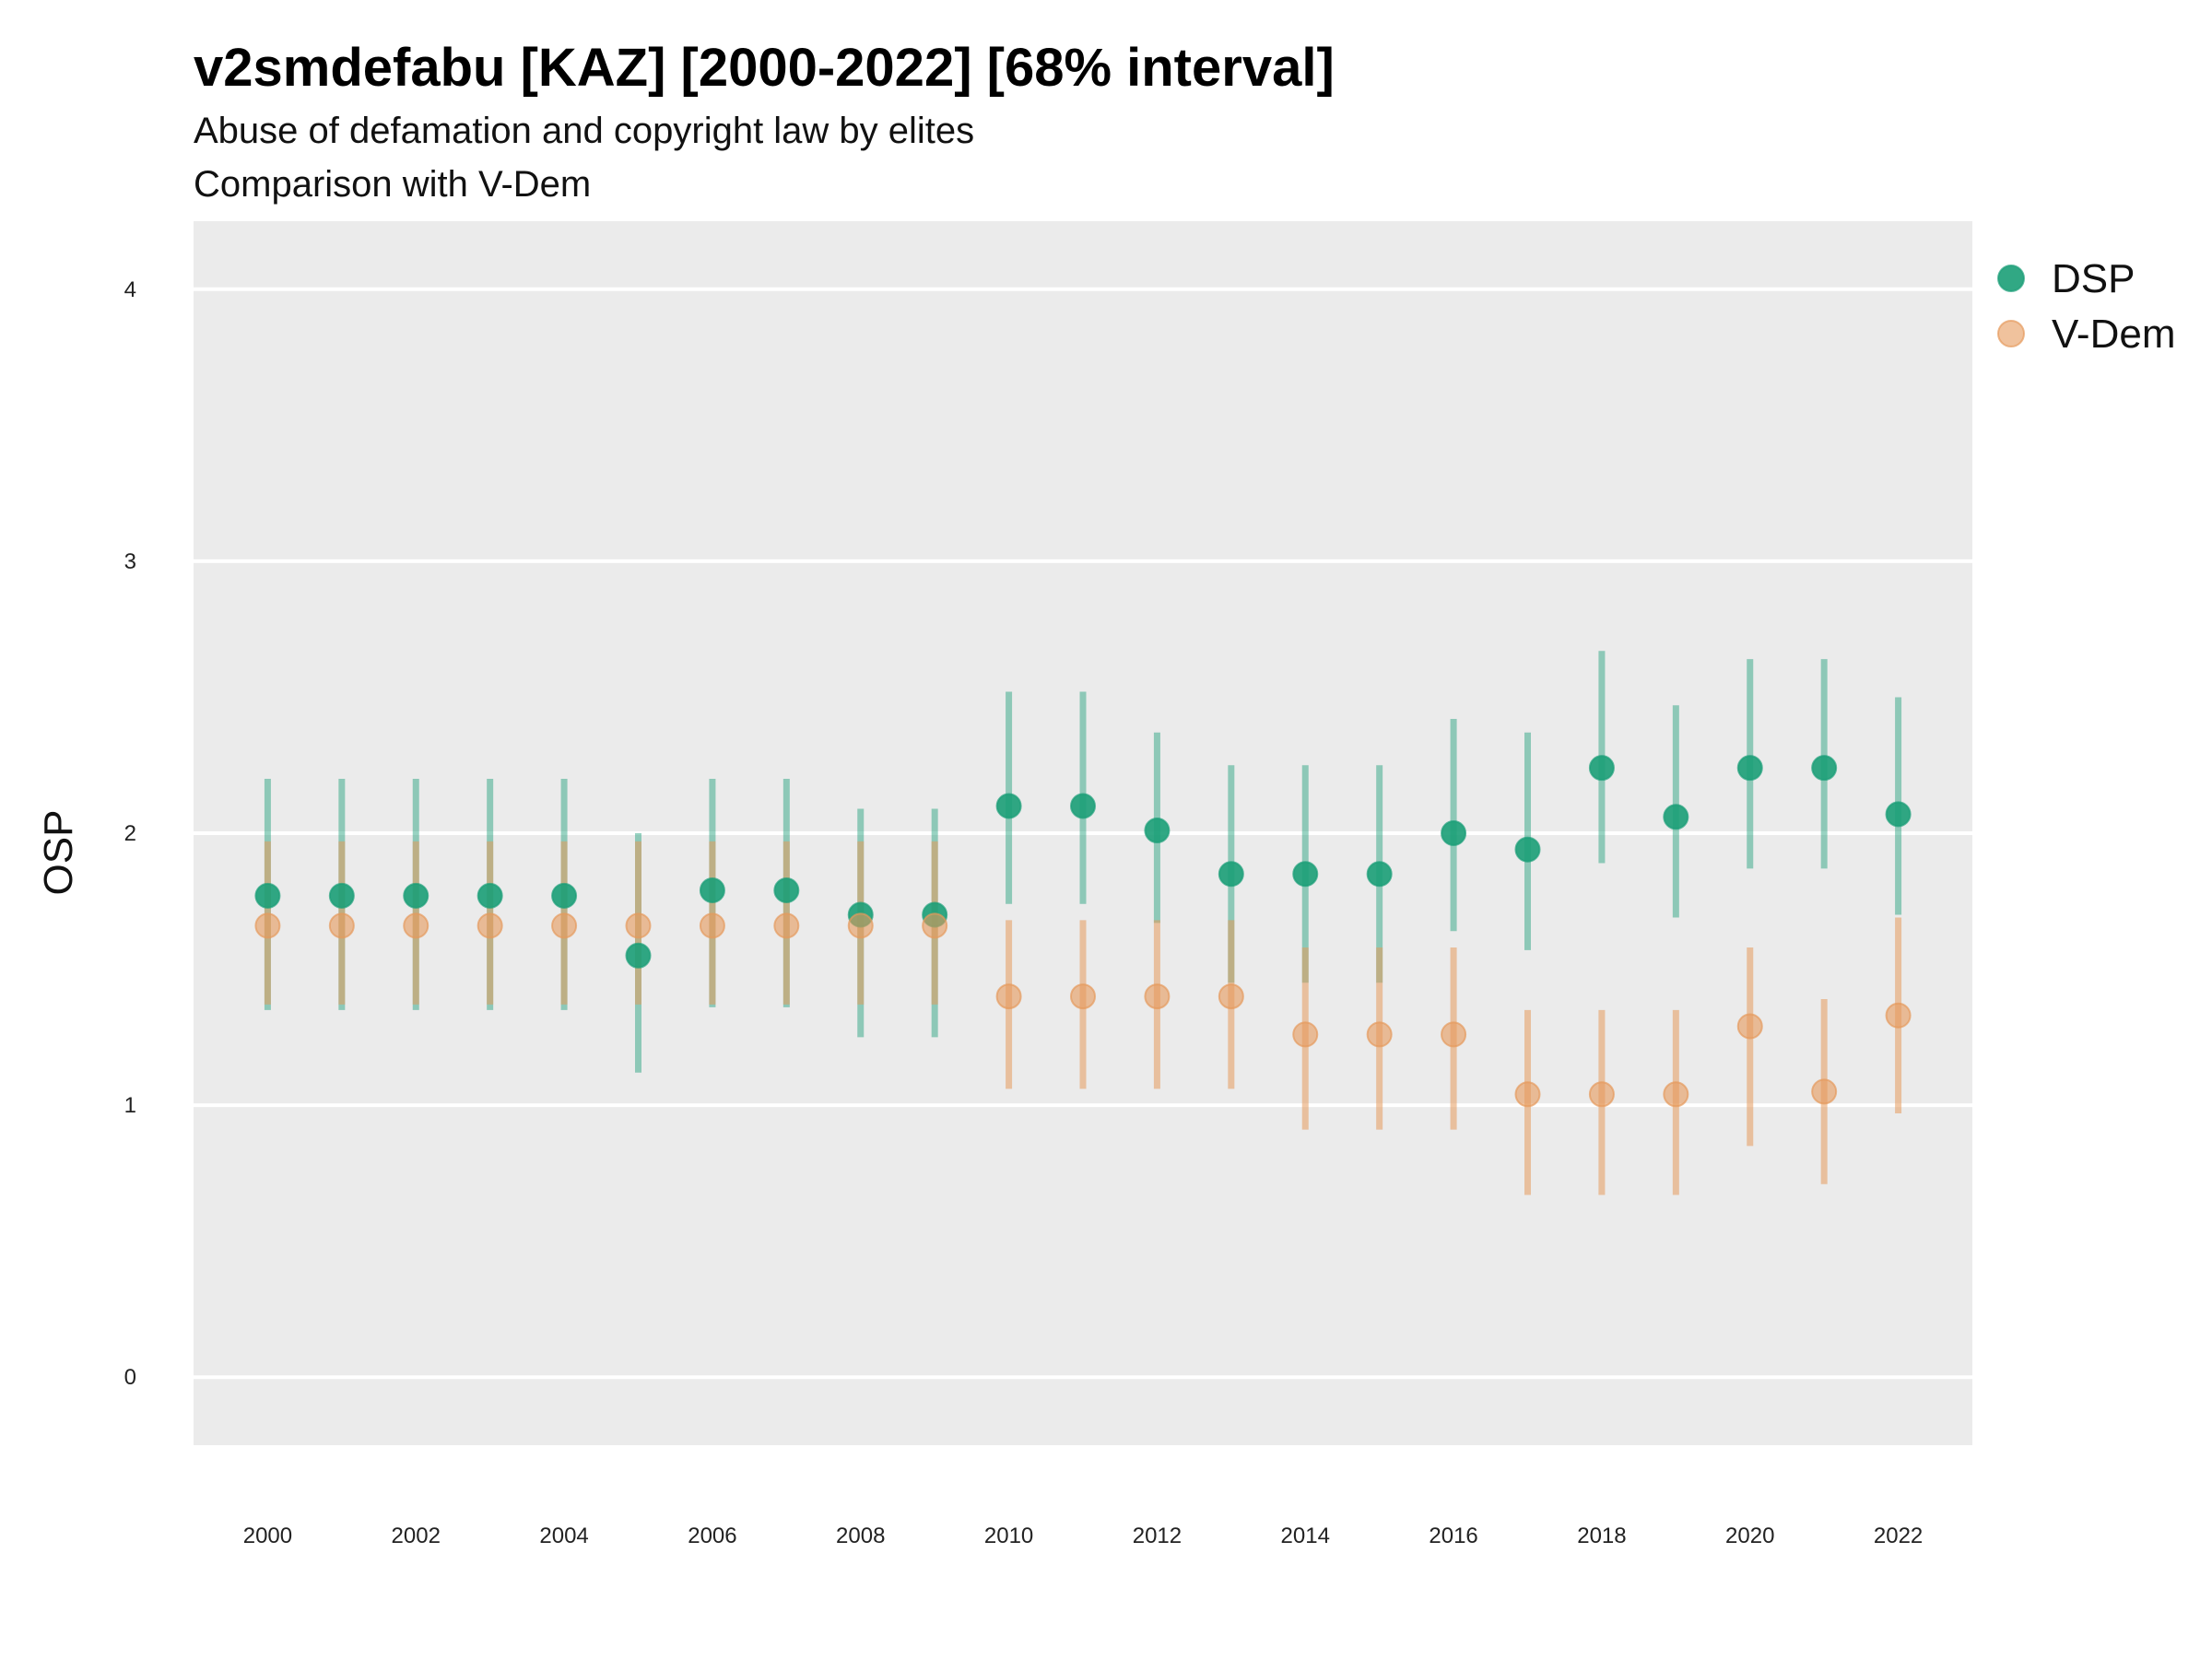 The image size is (2212, 1659). What do you see at coordinates (1749, 1536) in the screenshot?
I see `x-tick-label-2020: 2020` at bounding box center [1749, 1536].